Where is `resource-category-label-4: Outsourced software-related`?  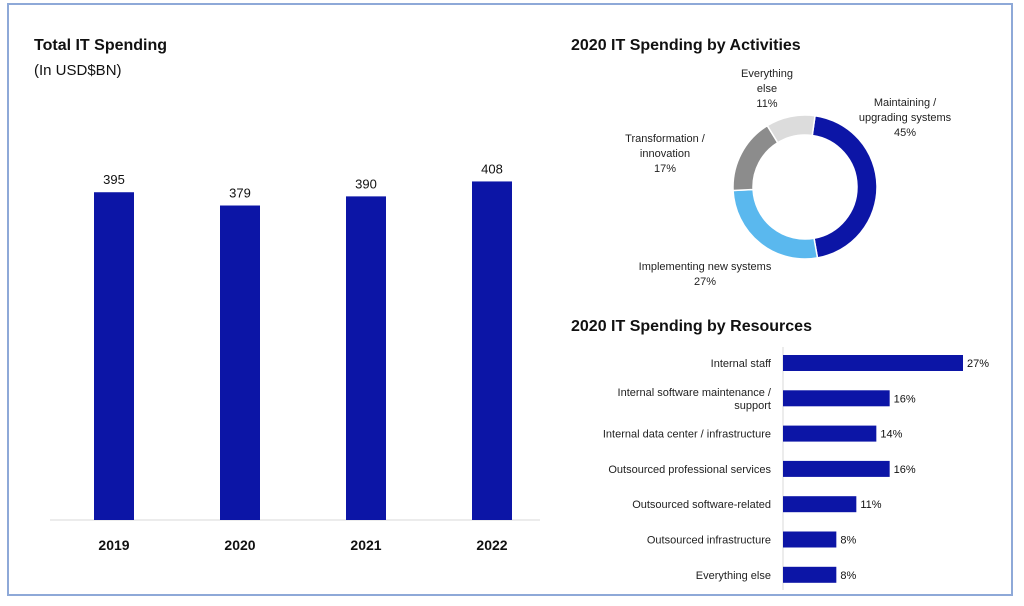
resource-category-label-4: Outsourced software-related is located at coordinates (701, 505).